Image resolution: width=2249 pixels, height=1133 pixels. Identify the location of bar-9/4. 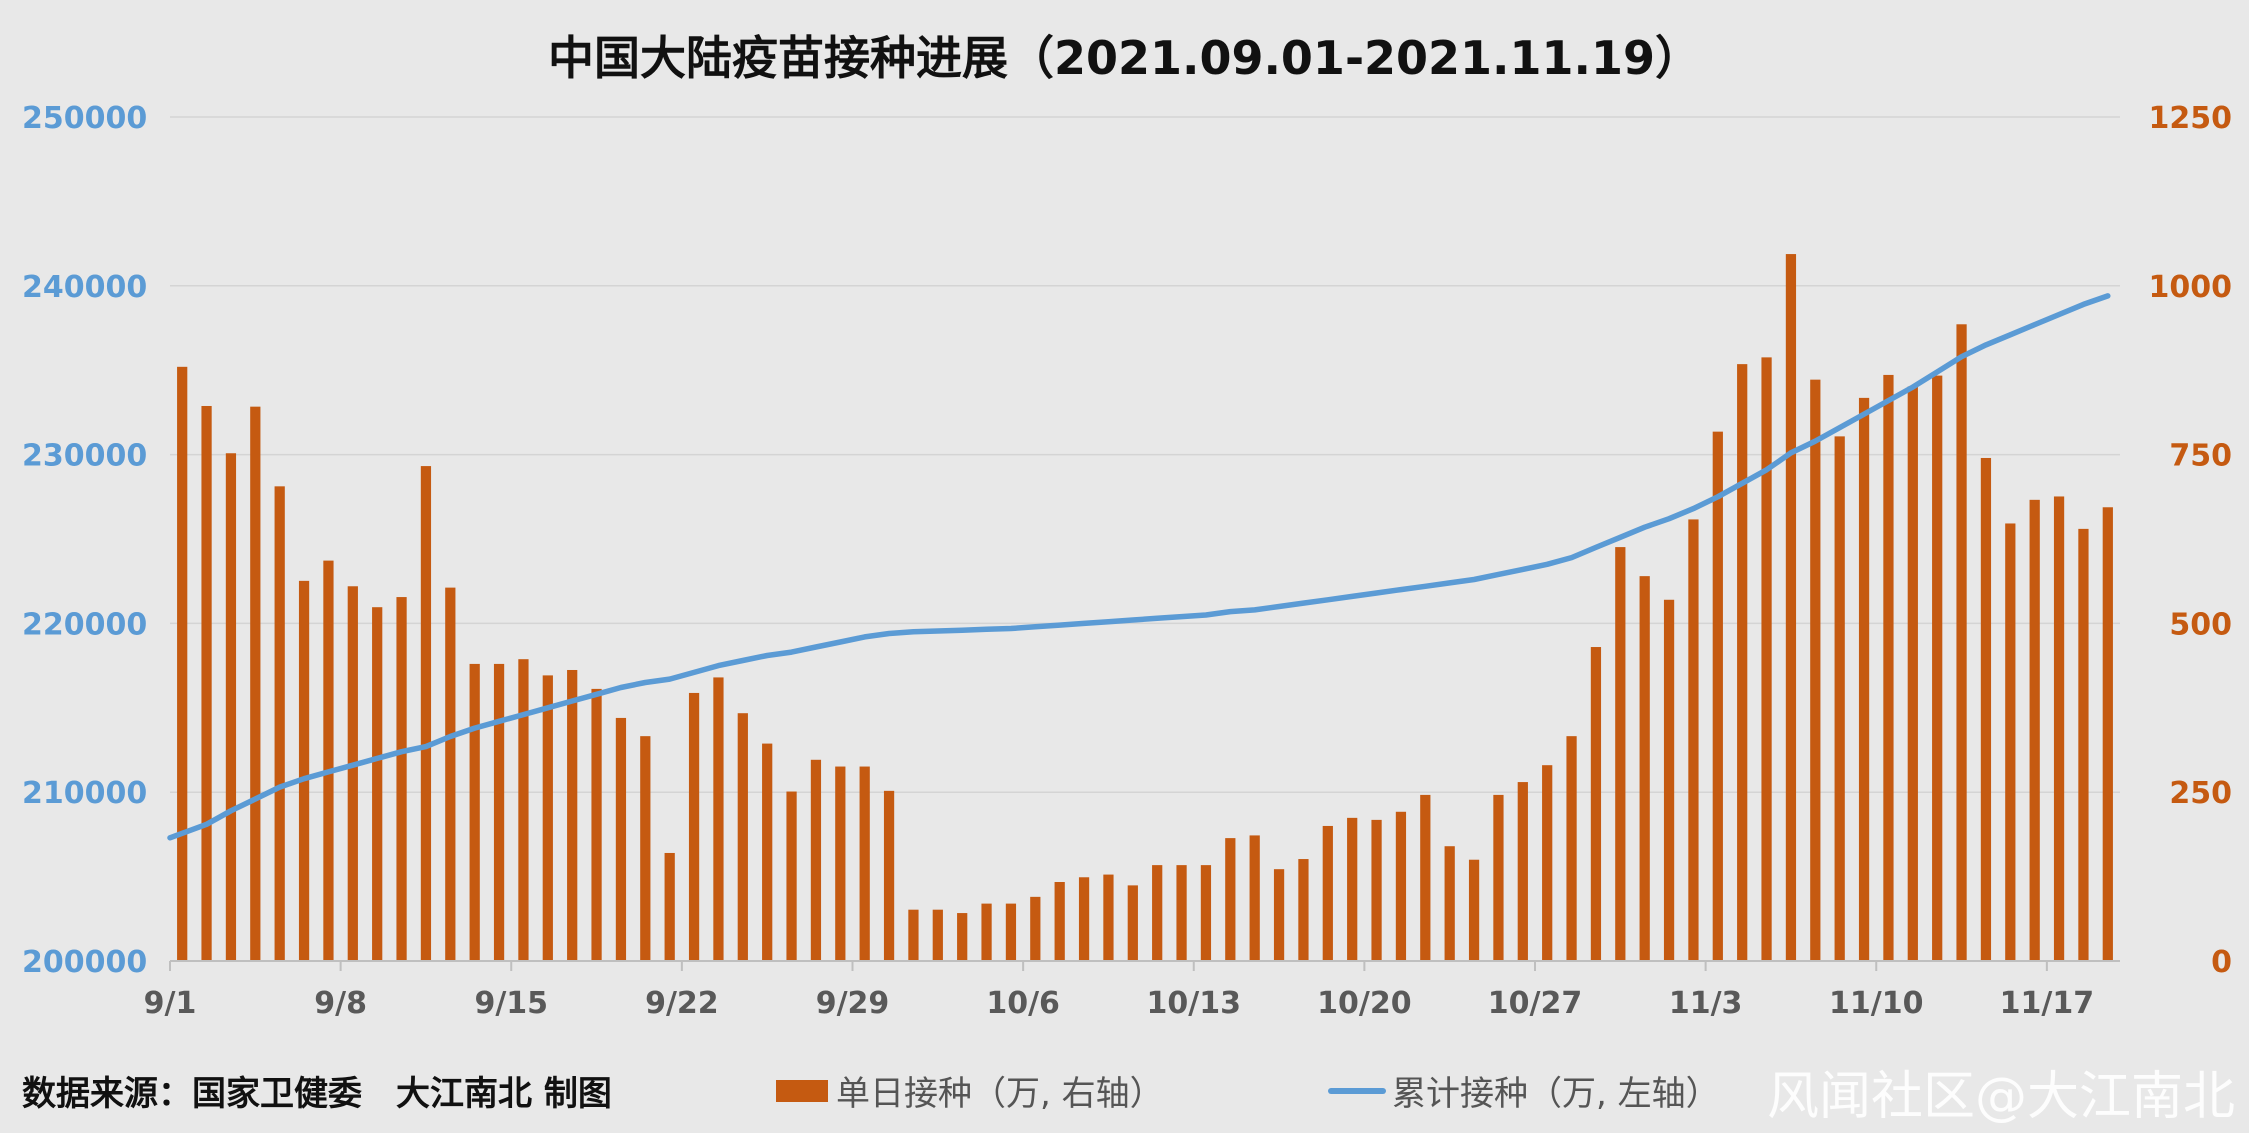
(255, 684).